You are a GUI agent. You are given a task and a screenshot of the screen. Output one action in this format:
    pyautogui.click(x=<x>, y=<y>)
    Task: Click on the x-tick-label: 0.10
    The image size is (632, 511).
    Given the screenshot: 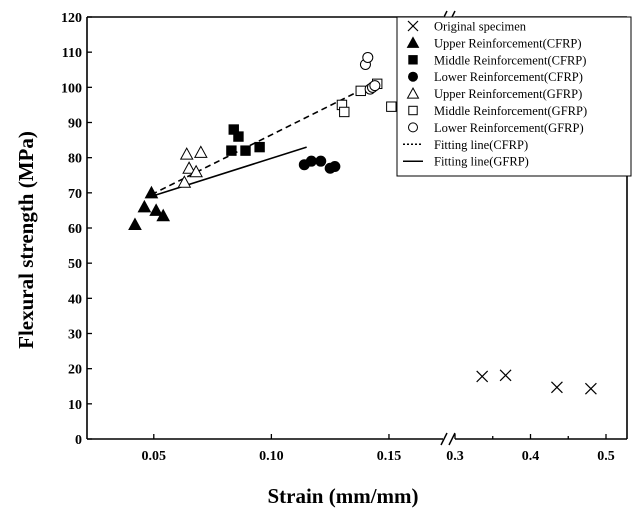 What is the action you would take?
    pyautogui.click(x=271, y=456)
    